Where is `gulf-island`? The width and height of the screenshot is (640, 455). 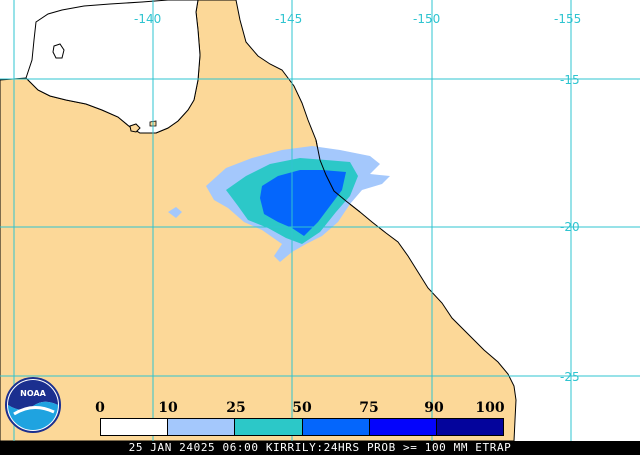 gulf-island is located at coordinates (58, 51).